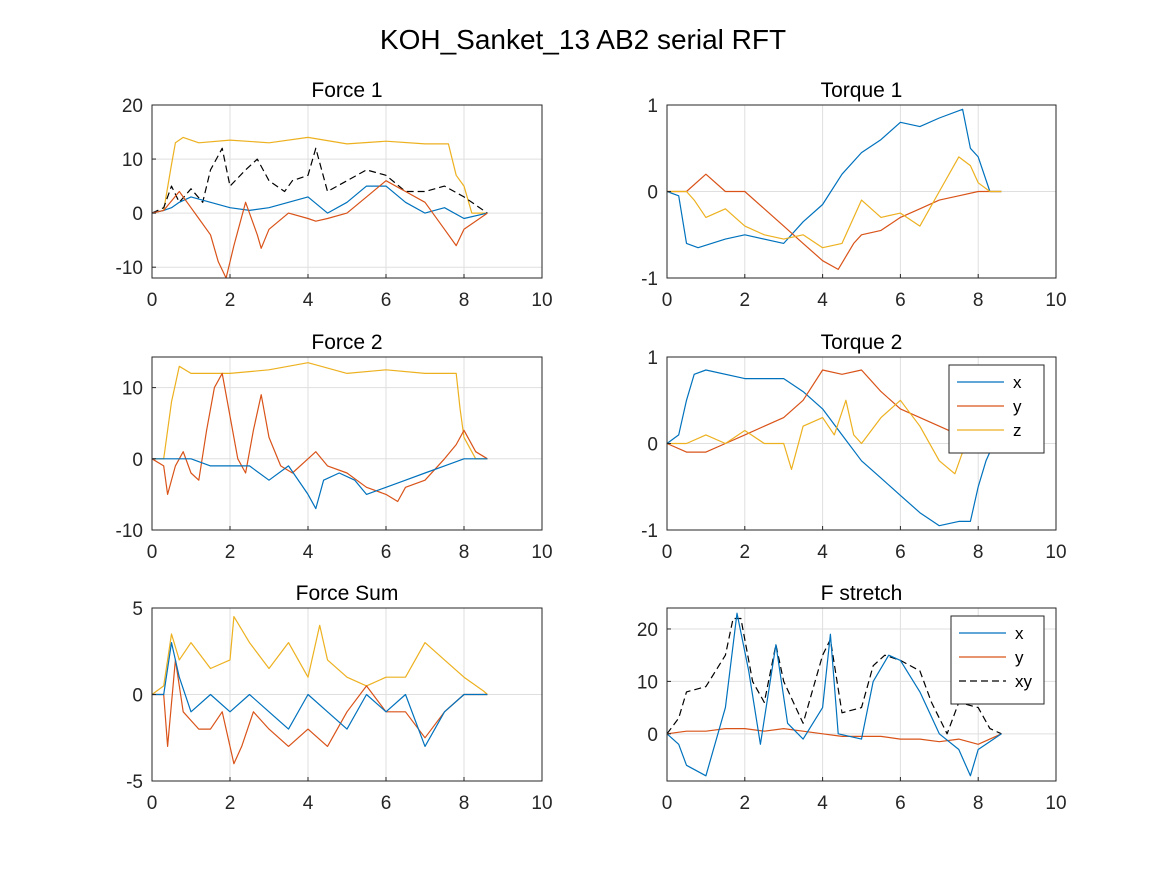  I want to click on panel-title: F stretch, so click(862, 593).